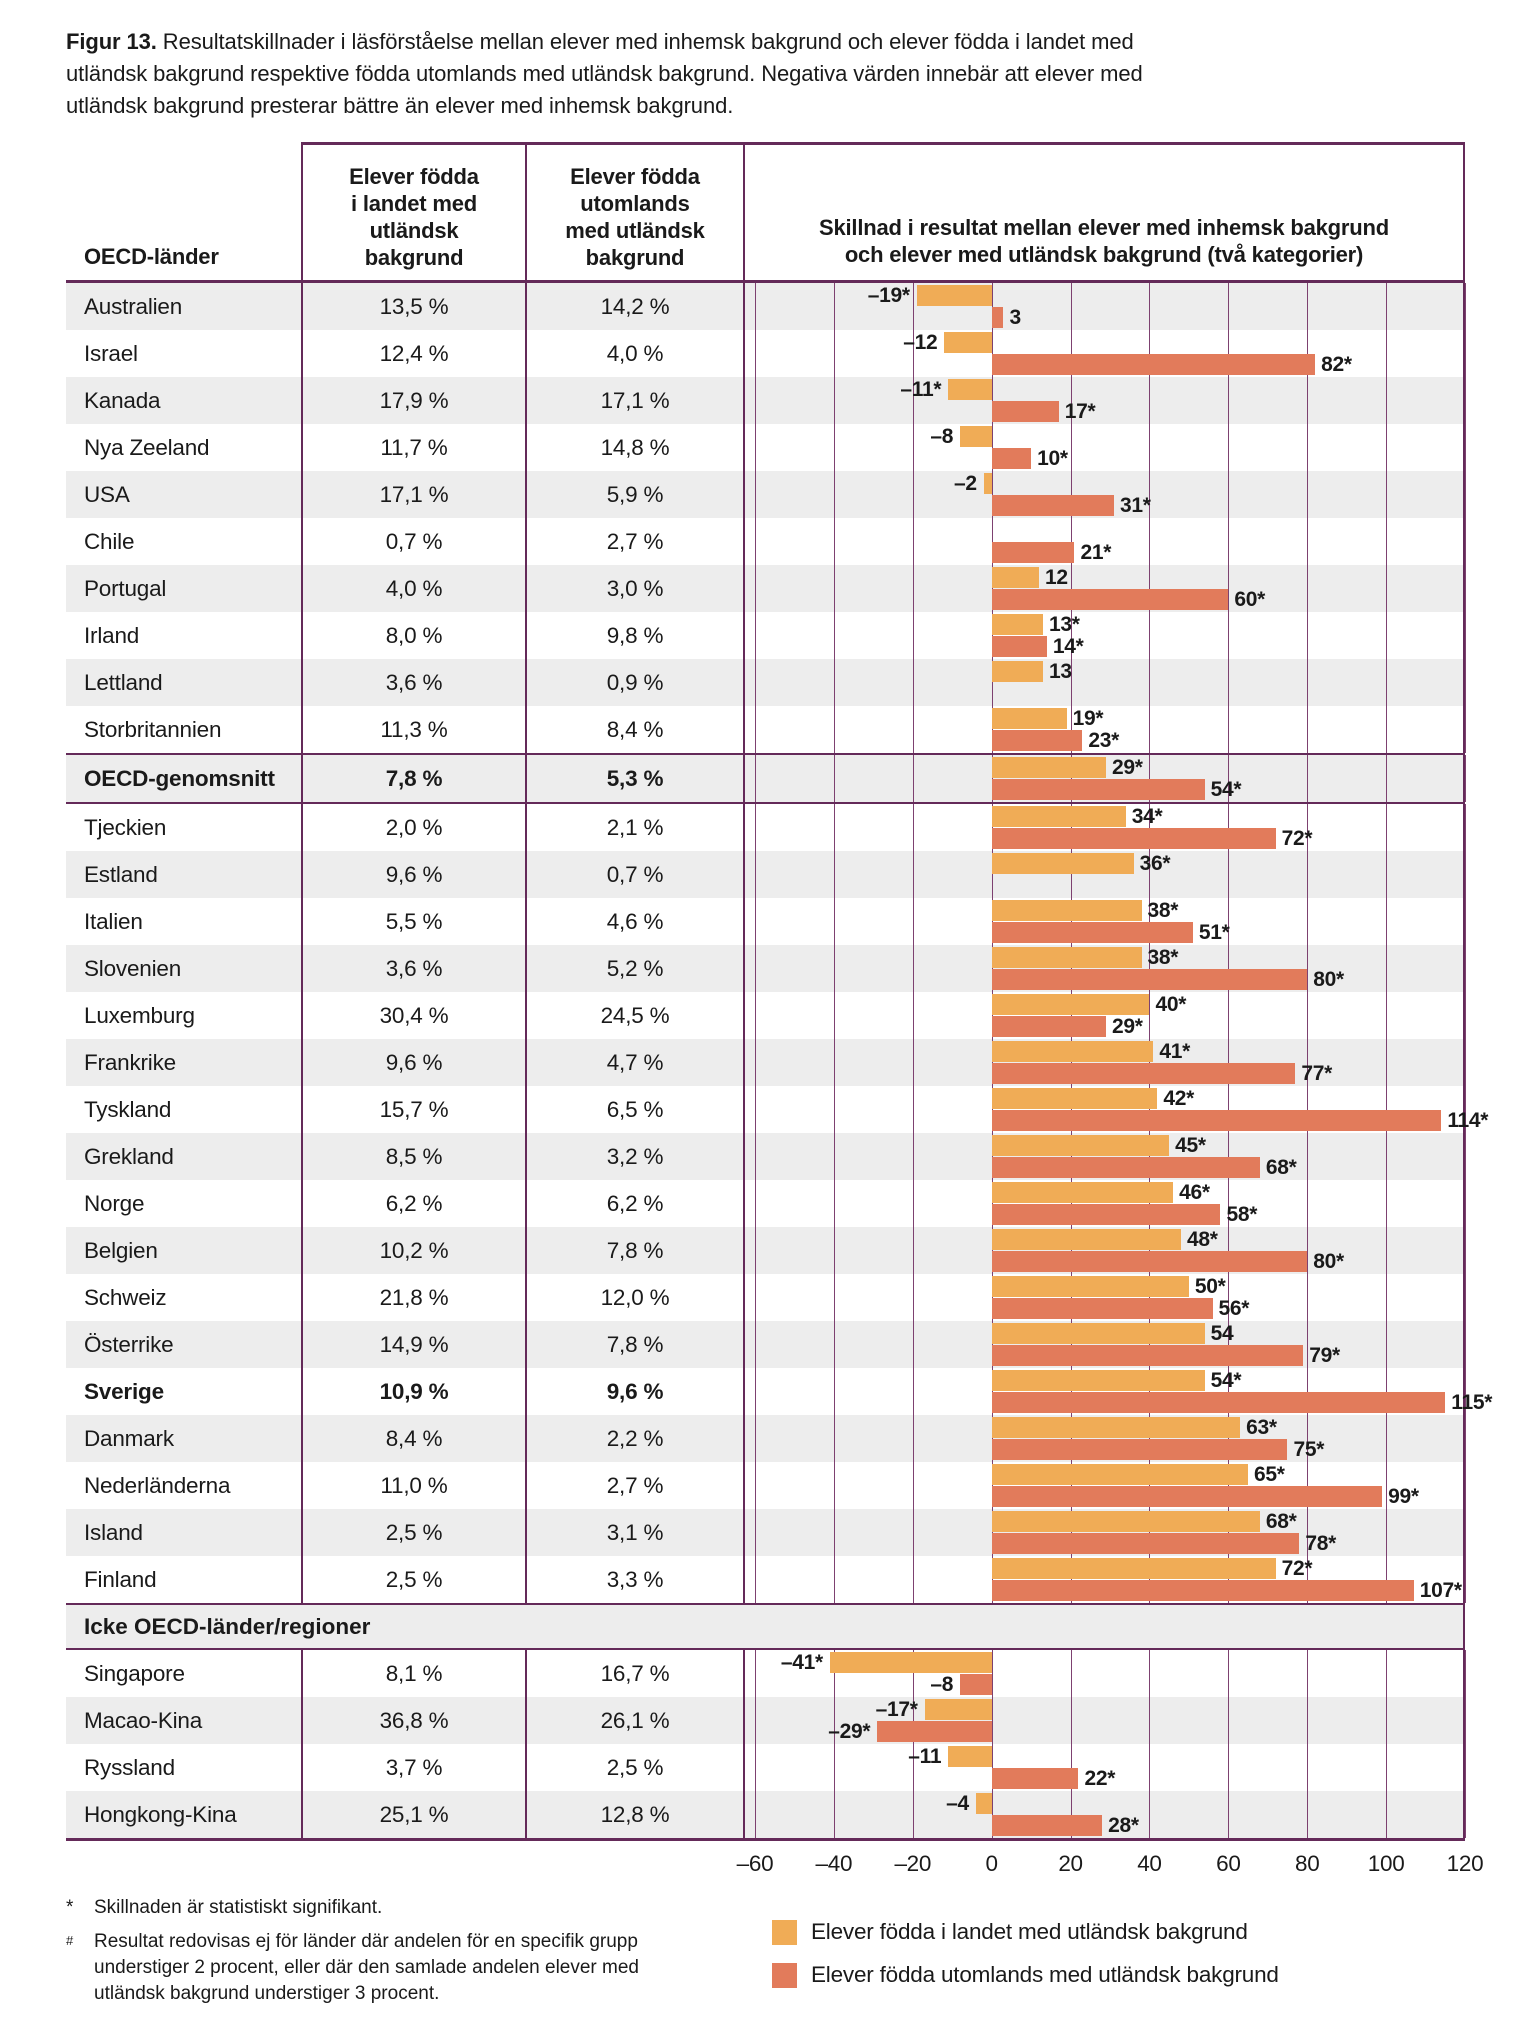 This screenshot has width=1528, height=2035. Describe the element at coordinates (634, 1438) in the screenshot. I see `pct-born-abroad-cell: 2,2 %` at that location.